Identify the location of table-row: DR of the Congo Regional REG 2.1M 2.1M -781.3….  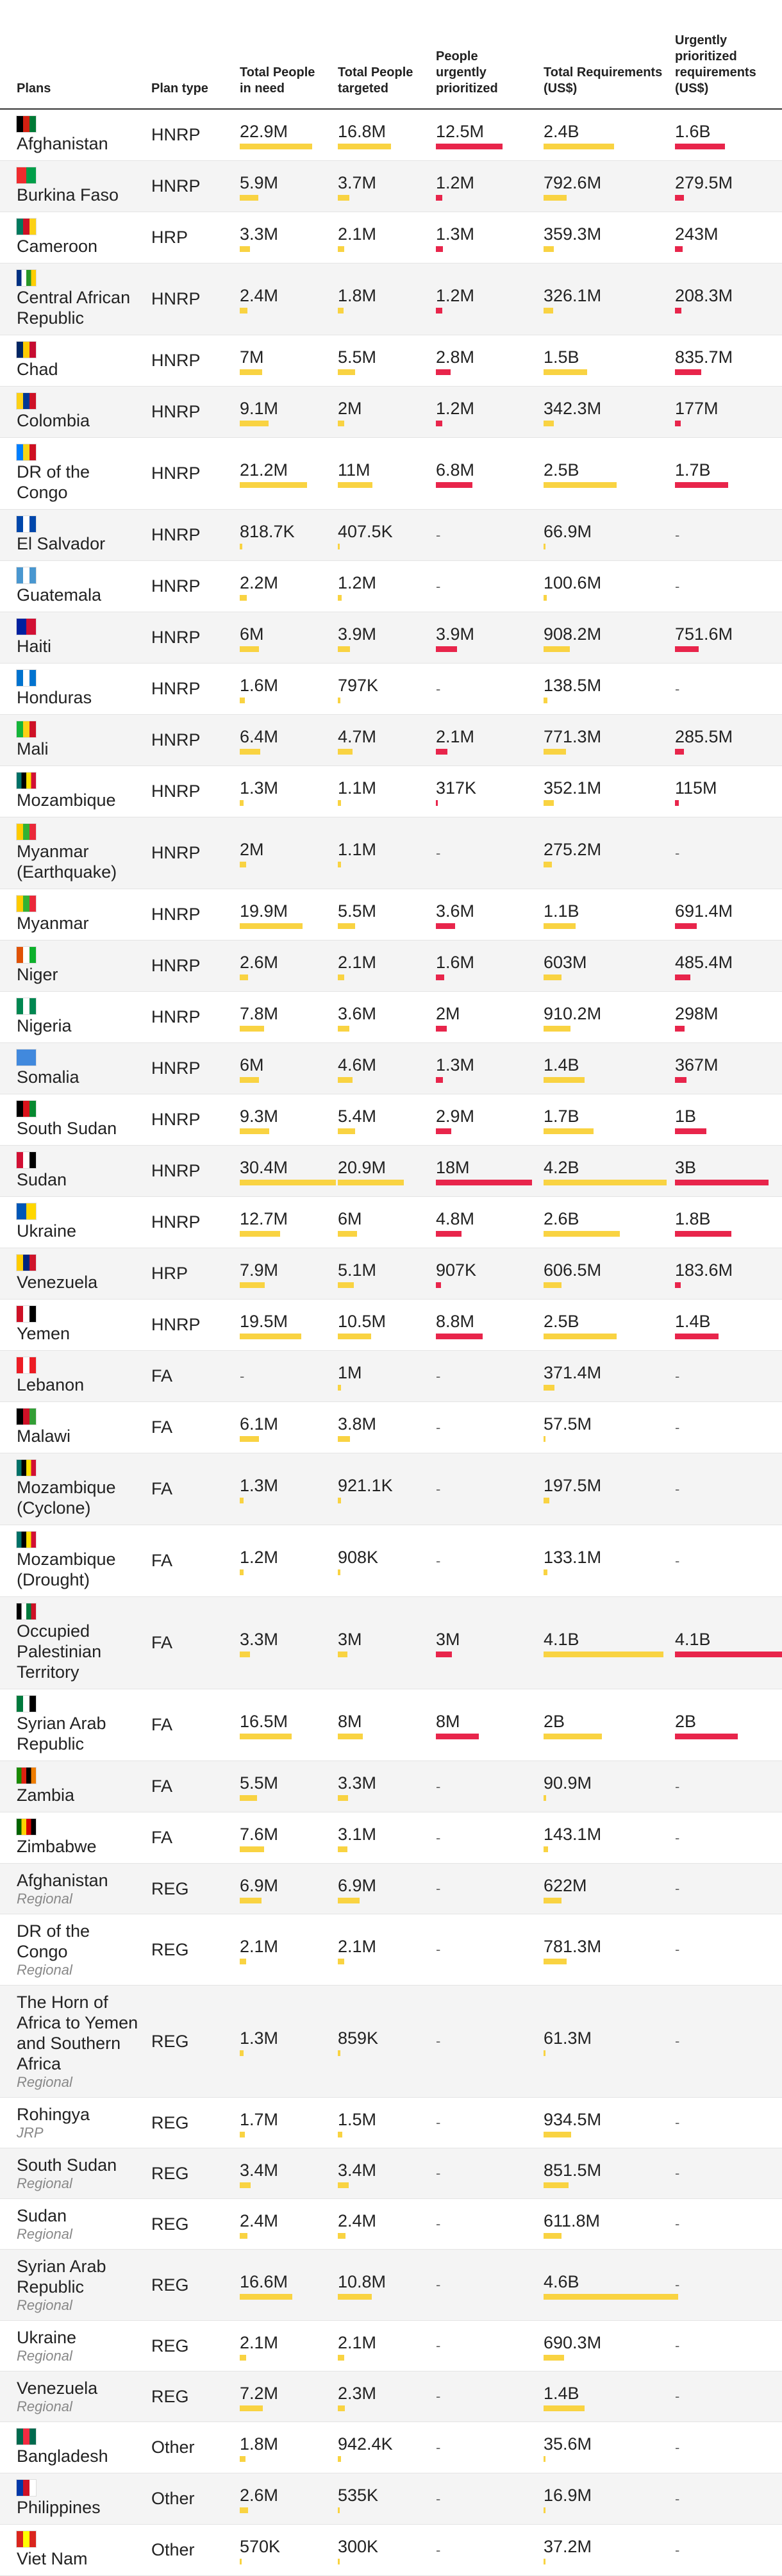
(391, 1950).